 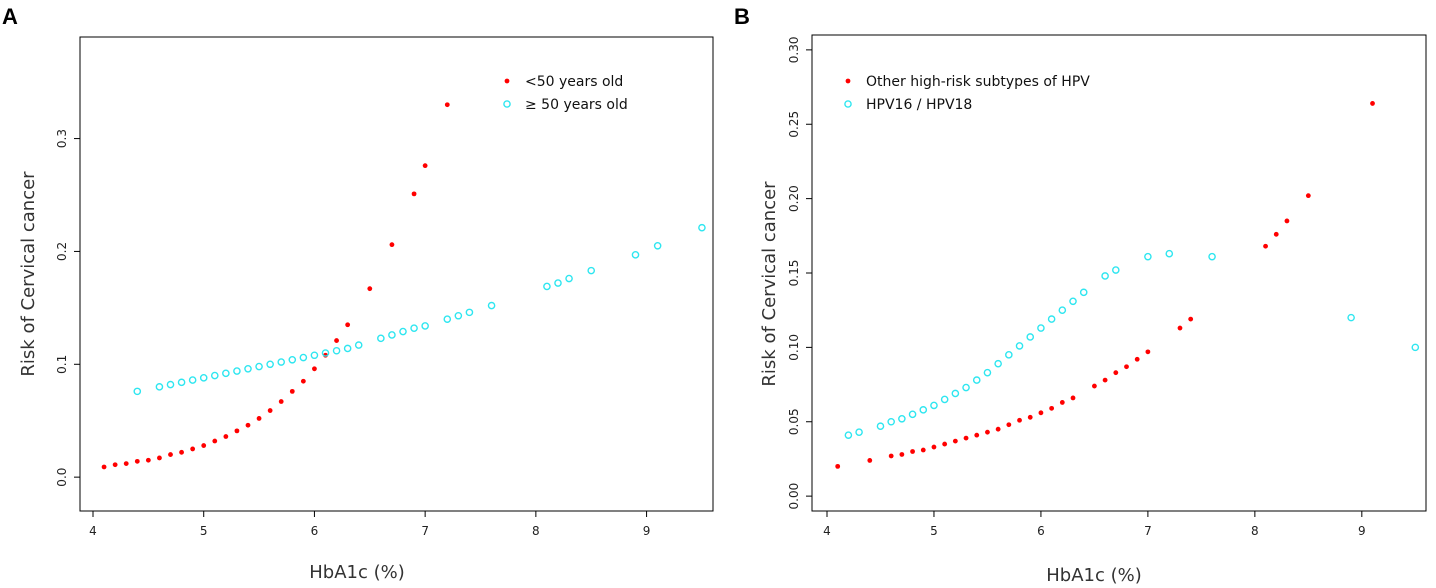 What do you see at coordinates (794, 273) in the screenshot?
I see `y-tick-label: 0.15` at bounding box center [794, 273].